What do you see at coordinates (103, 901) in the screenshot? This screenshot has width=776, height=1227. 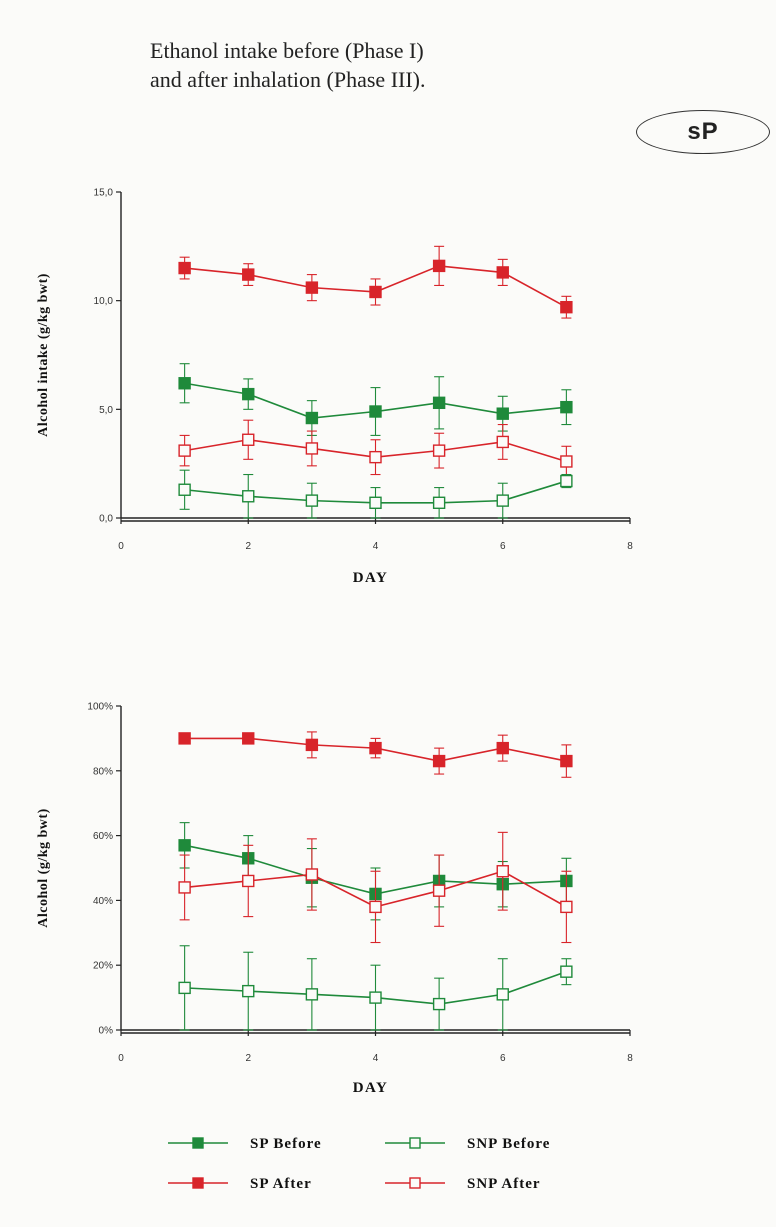 I see `y-tick-label: 40%` at bounding box center [103, 901].